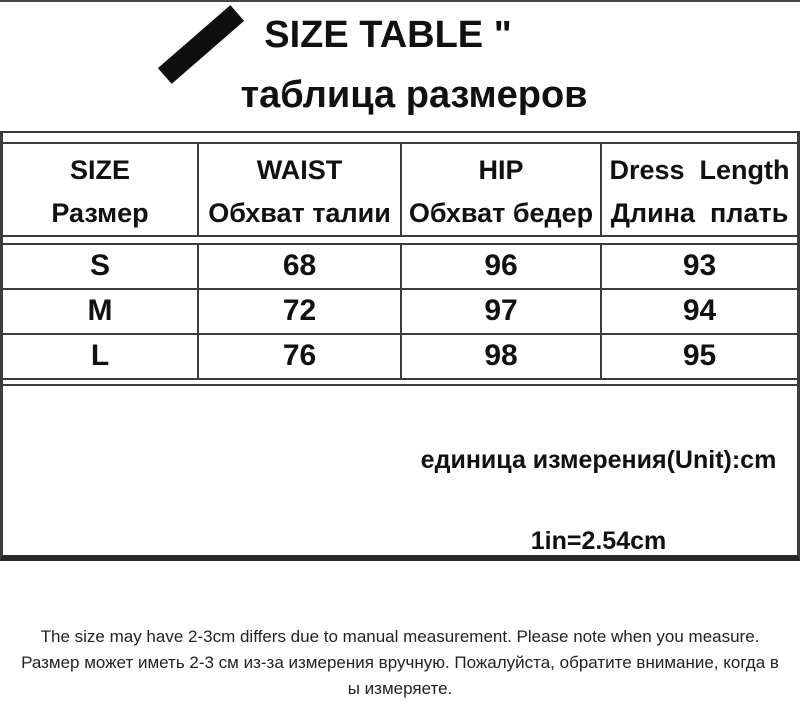 This screenshot has width=800, height=702. I want to click on cell-l-waist: 76, so click(298, 356).